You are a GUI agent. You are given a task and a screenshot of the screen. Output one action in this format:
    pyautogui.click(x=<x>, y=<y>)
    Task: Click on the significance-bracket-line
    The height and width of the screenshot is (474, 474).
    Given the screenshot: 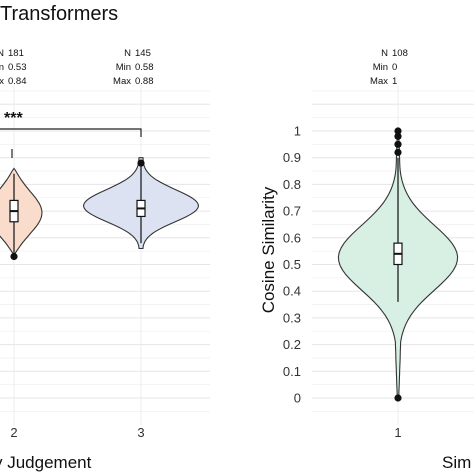 What is the action you would take?
    pyautogui.click(x=71, y=143)
    